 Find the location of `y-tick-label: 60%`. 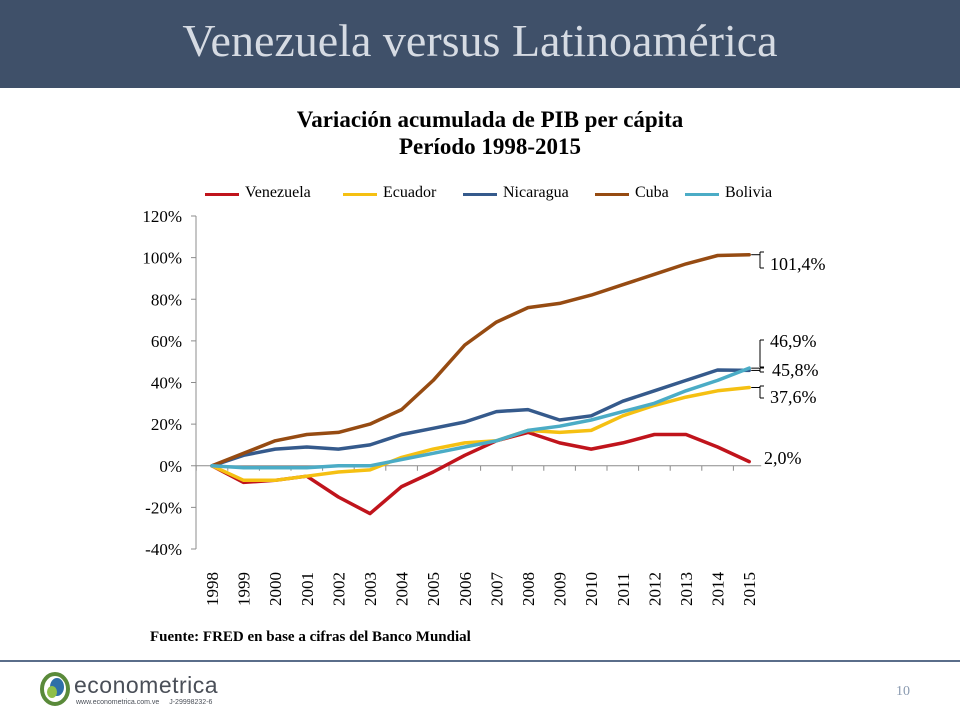

y-tick-label: 60% is located at coordinates (166, 341).